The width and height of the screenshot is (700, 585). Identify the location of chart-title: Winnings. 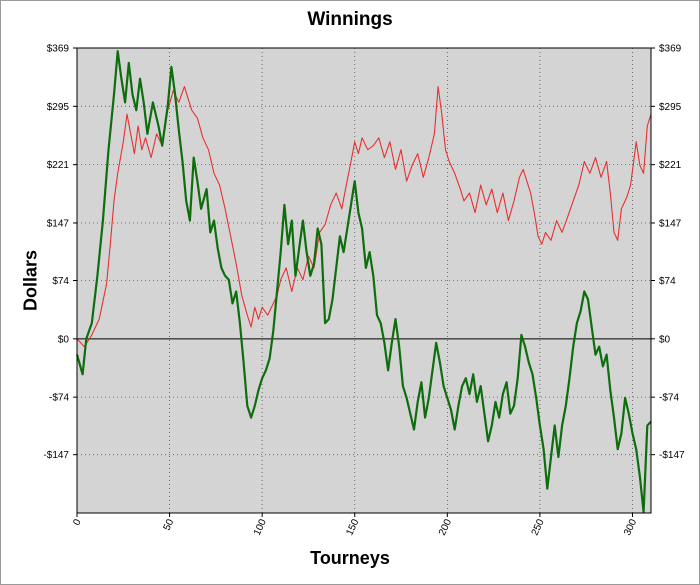
(350, 19).